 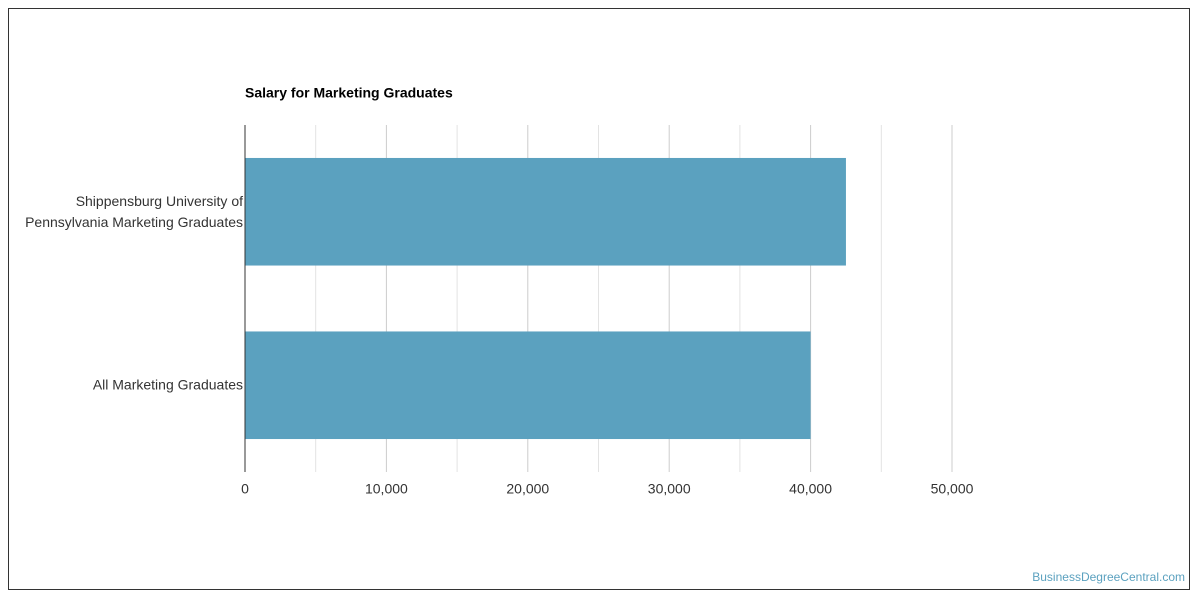 What do you see at coordinates (386, 489) in the screenshot?
I see `x-tick-label: 10,000` at bounding box center [386, 489].